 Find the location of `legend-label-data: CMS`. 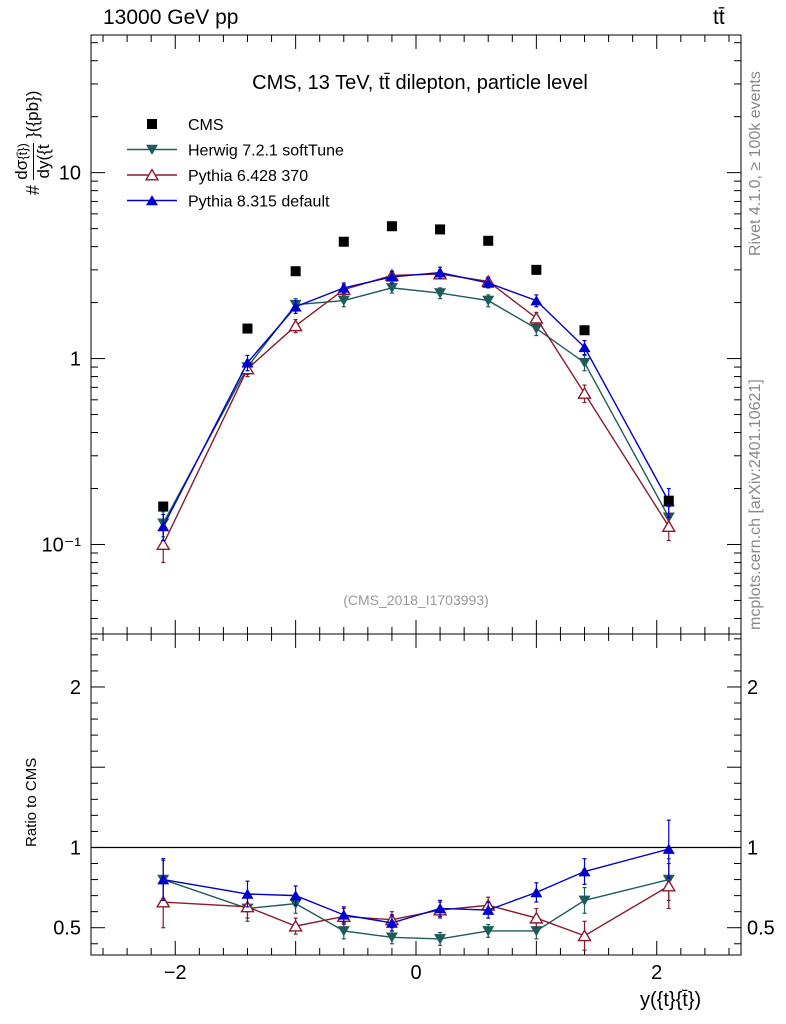

legend-label-data: CMS is located at coordinates (206, 125).